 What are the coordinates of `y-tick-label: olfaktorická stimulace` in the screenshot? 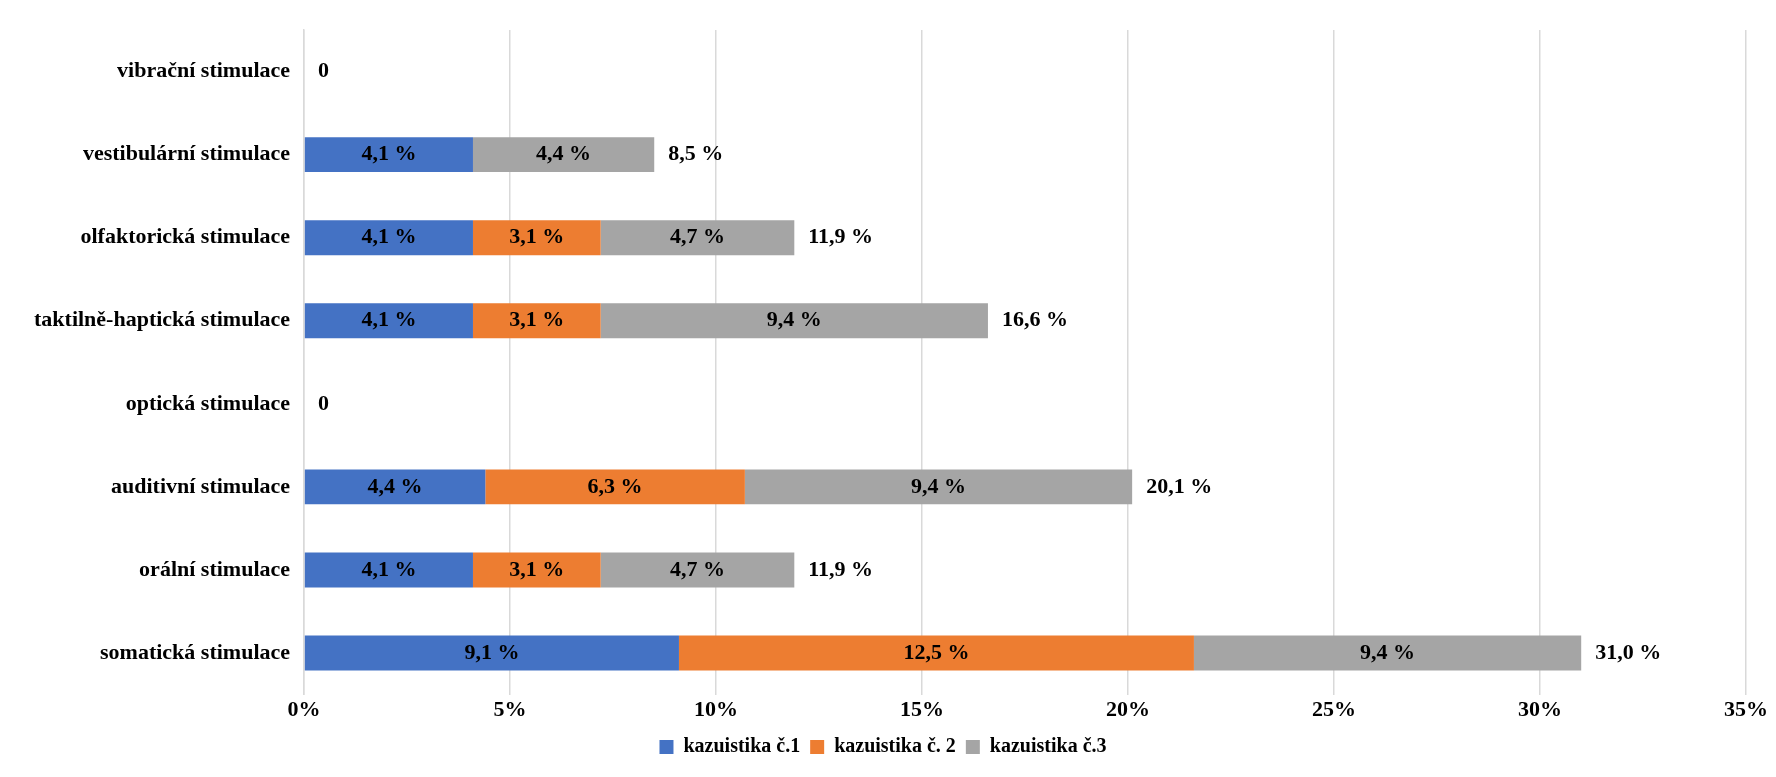 It's located at (185, 236).